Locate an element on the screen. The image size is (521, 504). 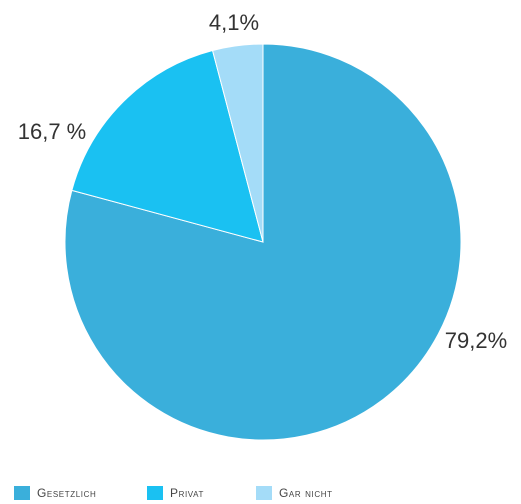
slice-label-privat: 16,7 % is located at coordinates (52, 131).